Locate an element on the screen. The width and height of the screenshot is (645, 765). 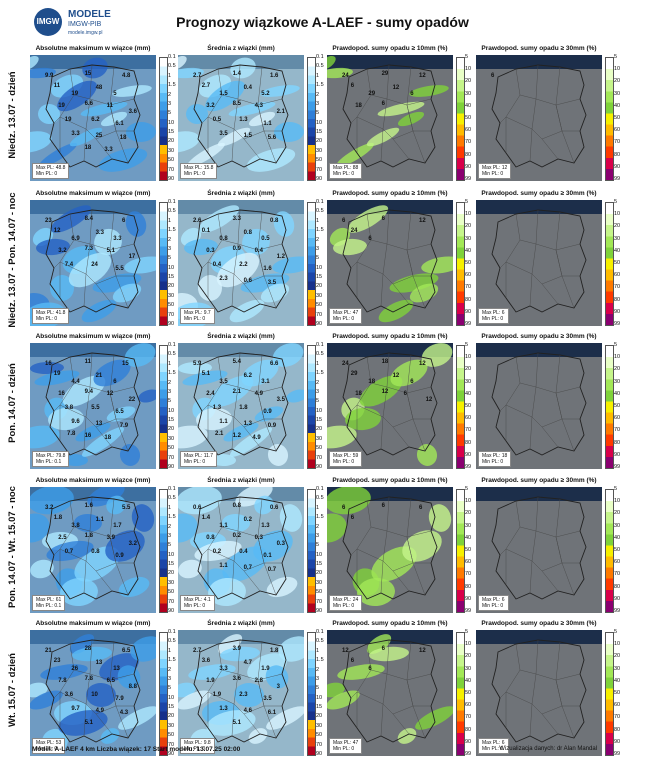
map-value-label: 5.5 is located at coordinates (119, 269).